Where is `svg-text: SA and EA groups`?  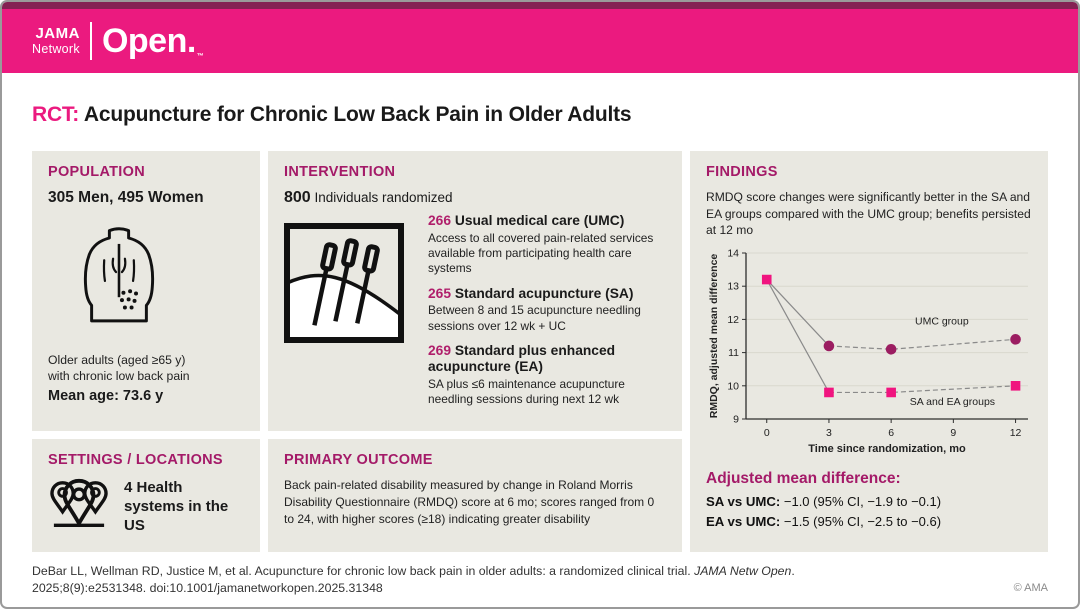 svg-text: SA and EA groups is located at coordinates (952, 402).